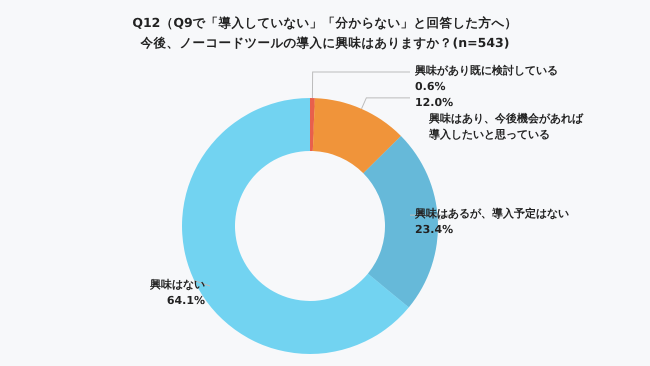 Image resolution: width=650 pixels, height=366 pixels. What do you see at coordinates (325, 22) in the screenshot?
I see `chart-title: Q12（Q9で「導入していない」「分からない」と回答した方へ）` at bounding box center [325, 22].